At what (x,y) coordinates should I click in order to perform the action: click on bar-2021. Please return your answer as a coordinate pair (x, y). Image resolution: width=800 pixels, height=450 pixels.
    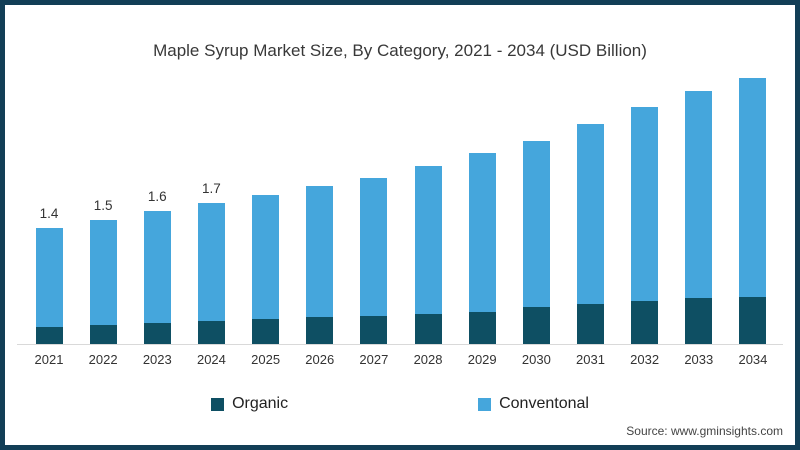
    Looking at the image, I should click on (49, 285).